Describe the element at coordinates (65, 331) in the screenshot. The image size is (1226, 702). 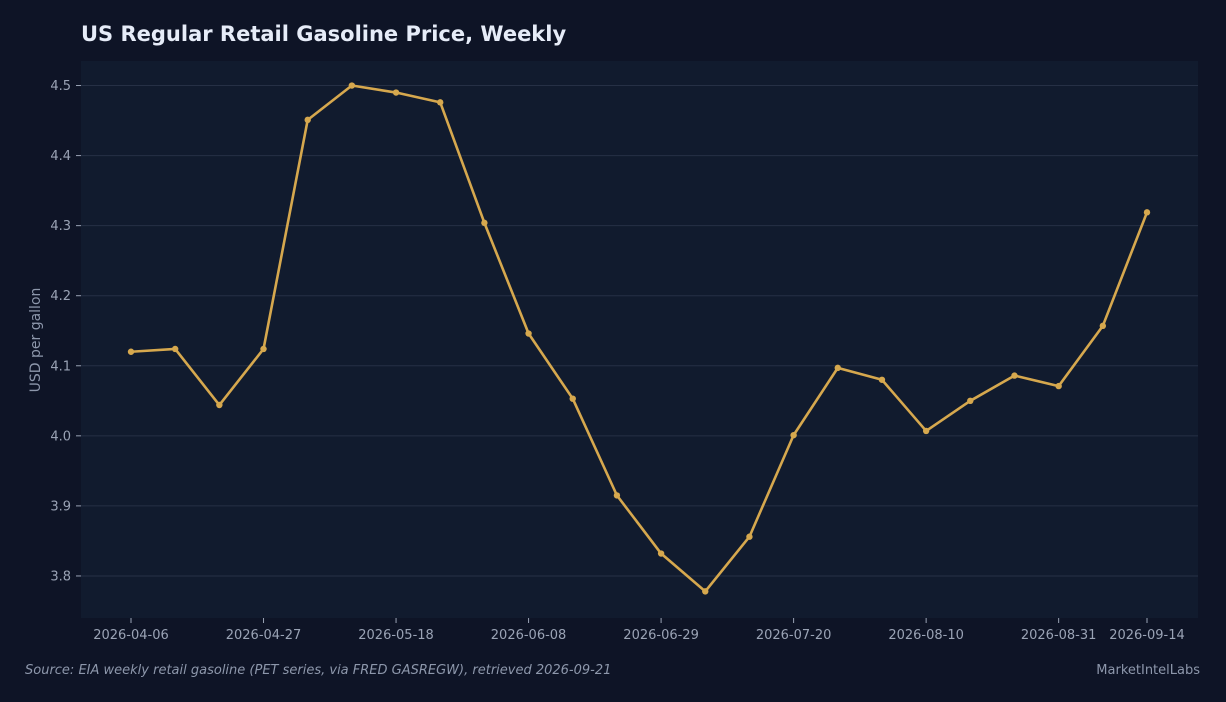
I see `y-axis: 3.8 3.9 4.0 4.1 4.2 4.3 4.4 4.5` at that location.